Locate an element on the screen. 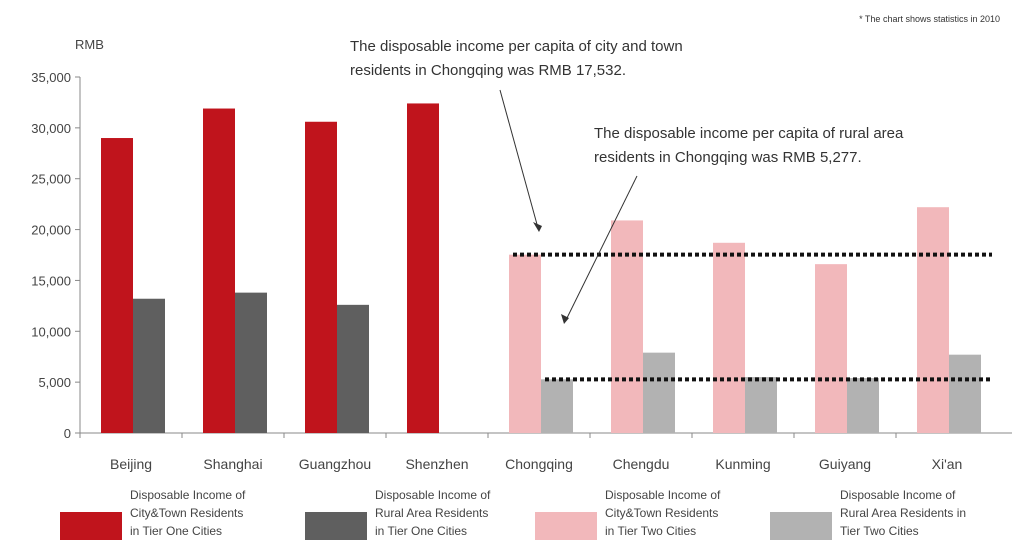 The image size is (1022, 551). legend-line: in Tier Two Cities is located at coordinates (651, 531).